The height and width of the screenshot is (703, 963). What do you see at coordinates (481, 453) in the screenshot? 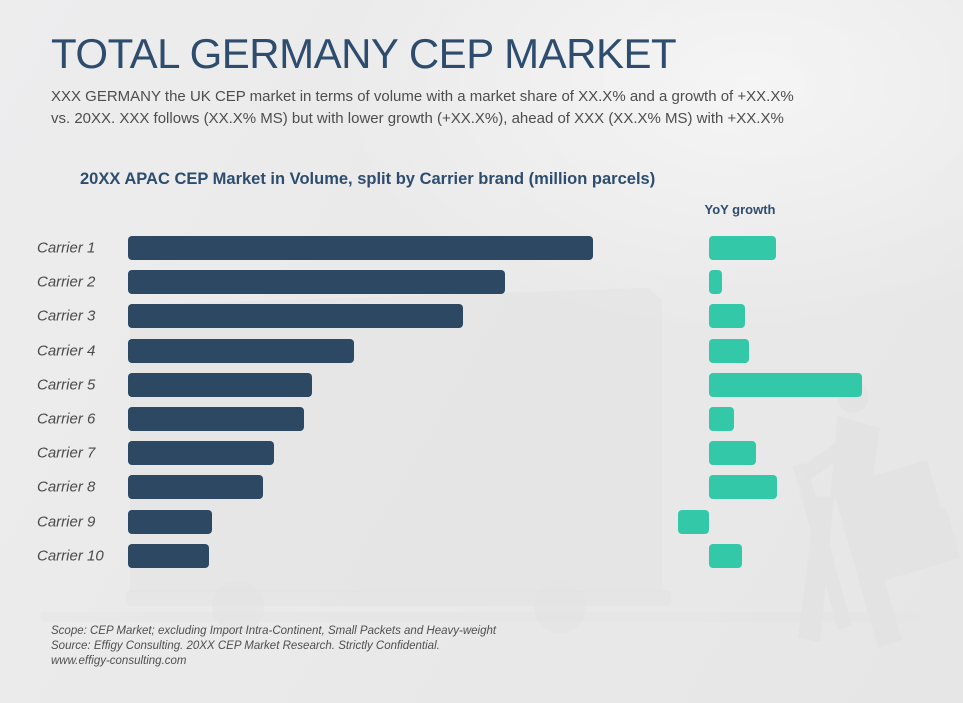
I see `carrier-row: Carrier 7` at bounding box center [481, 453].